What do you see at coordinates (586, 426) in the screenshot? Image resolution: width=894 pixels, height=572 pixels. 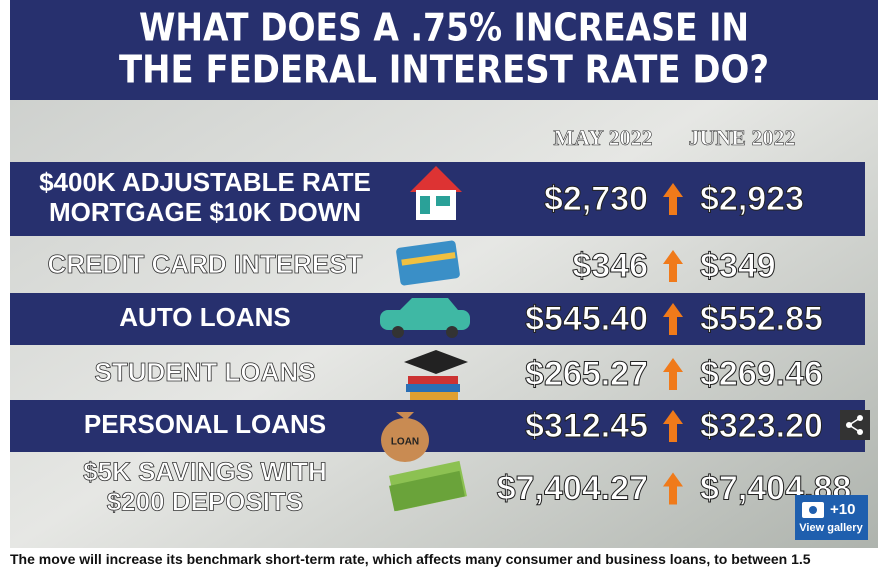 I see `may-value: $312.45` at bounding box center [586, 426].